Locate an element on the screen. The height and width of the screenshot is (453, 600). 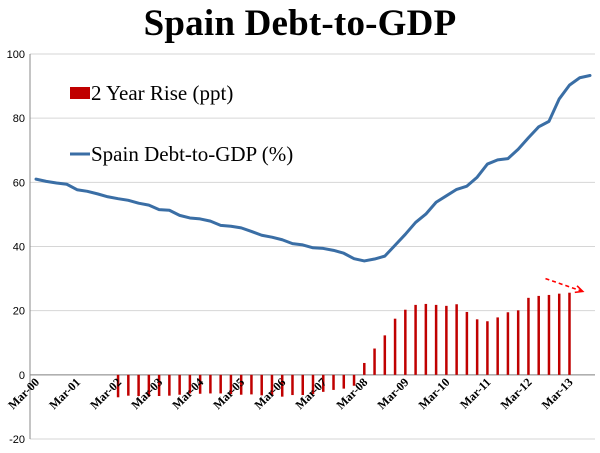
x-tick-label: Mar-13 is located at coordinates (557, 393).